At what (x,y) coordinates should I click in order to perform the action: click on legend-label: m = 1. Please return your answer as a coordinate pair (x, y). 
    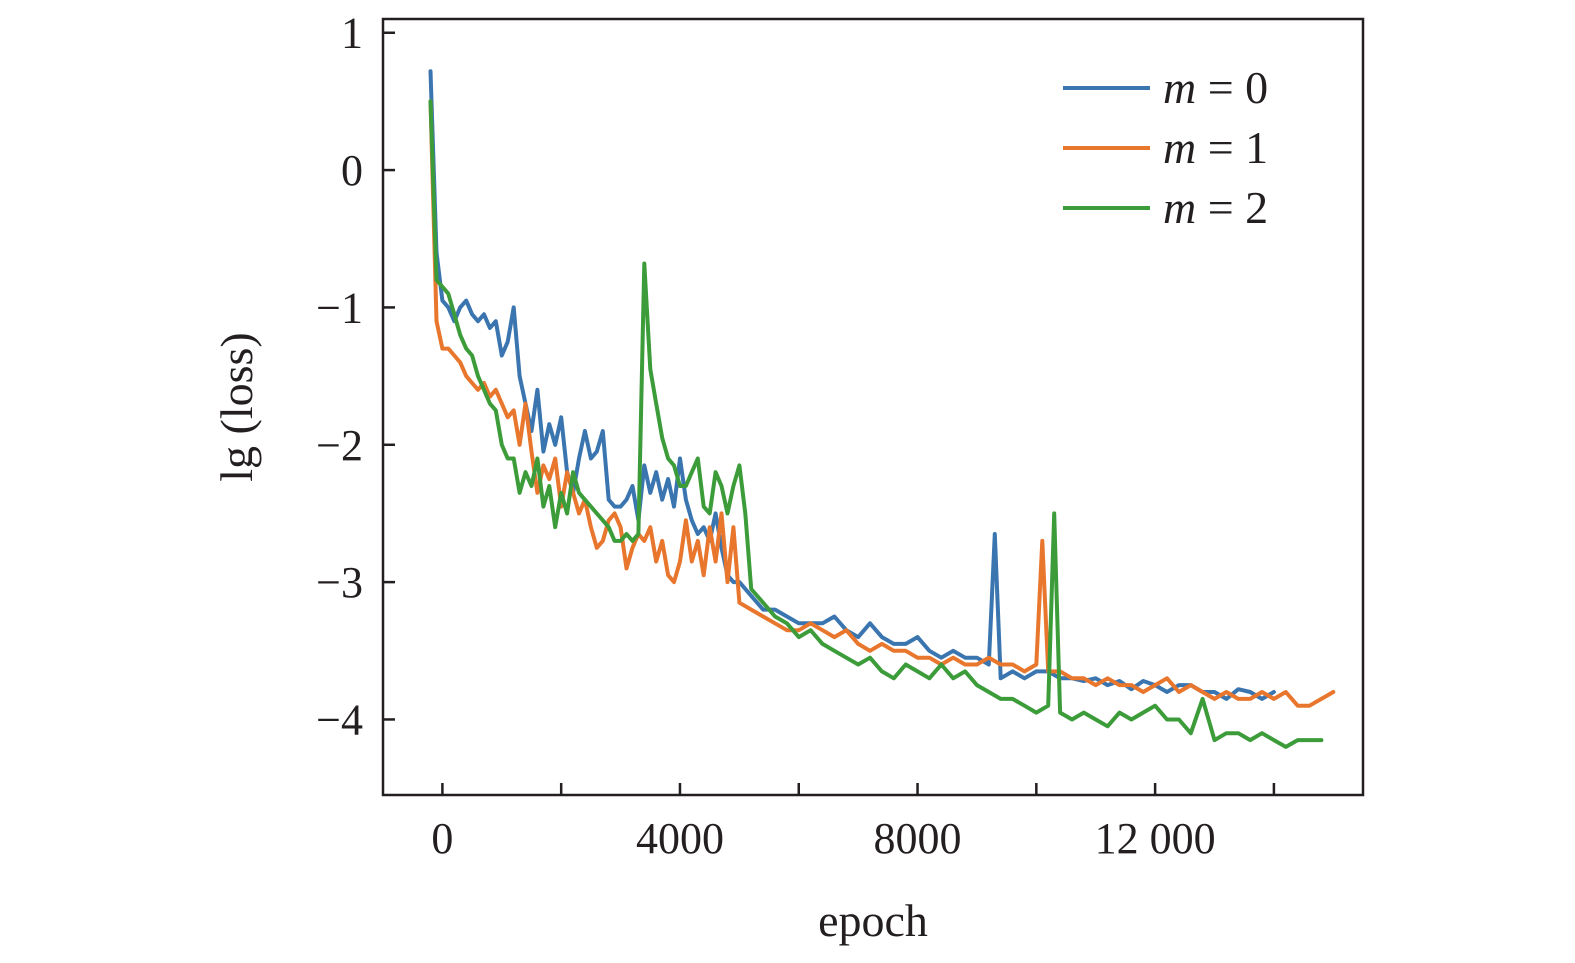
    Looking at the image, I should click on (1215, 147).